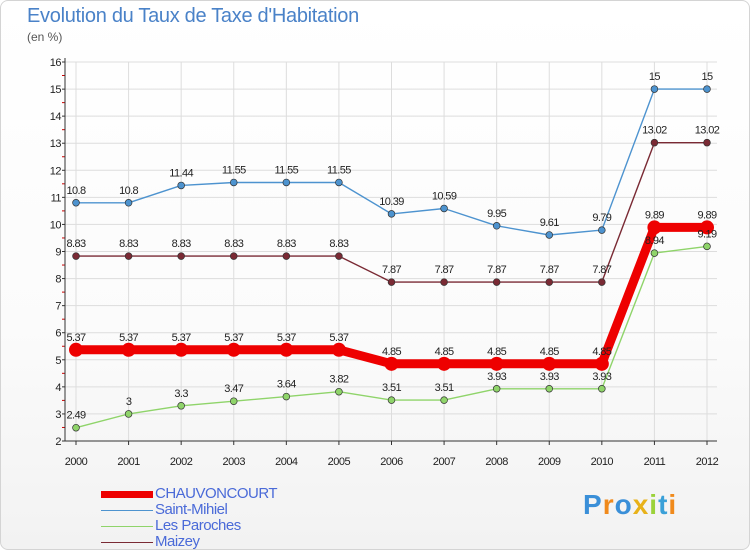 The image size is (750, 550). I want to click on y-tick-label: 6, so click(58, 334).